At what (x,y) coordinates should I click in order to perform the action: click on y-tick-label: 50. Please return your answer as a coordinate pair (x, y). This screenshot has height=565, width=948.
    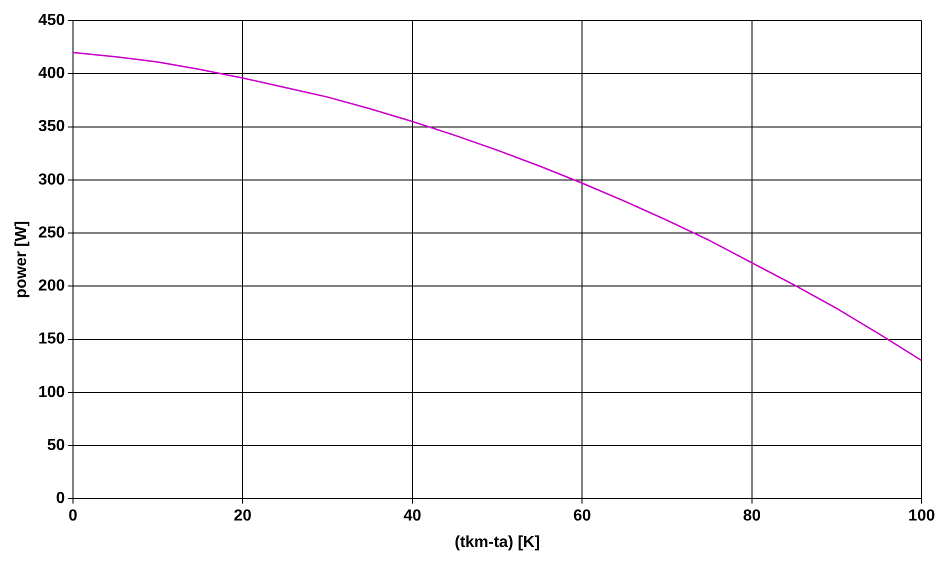
    Looking at the image, I should click on (56, 445).